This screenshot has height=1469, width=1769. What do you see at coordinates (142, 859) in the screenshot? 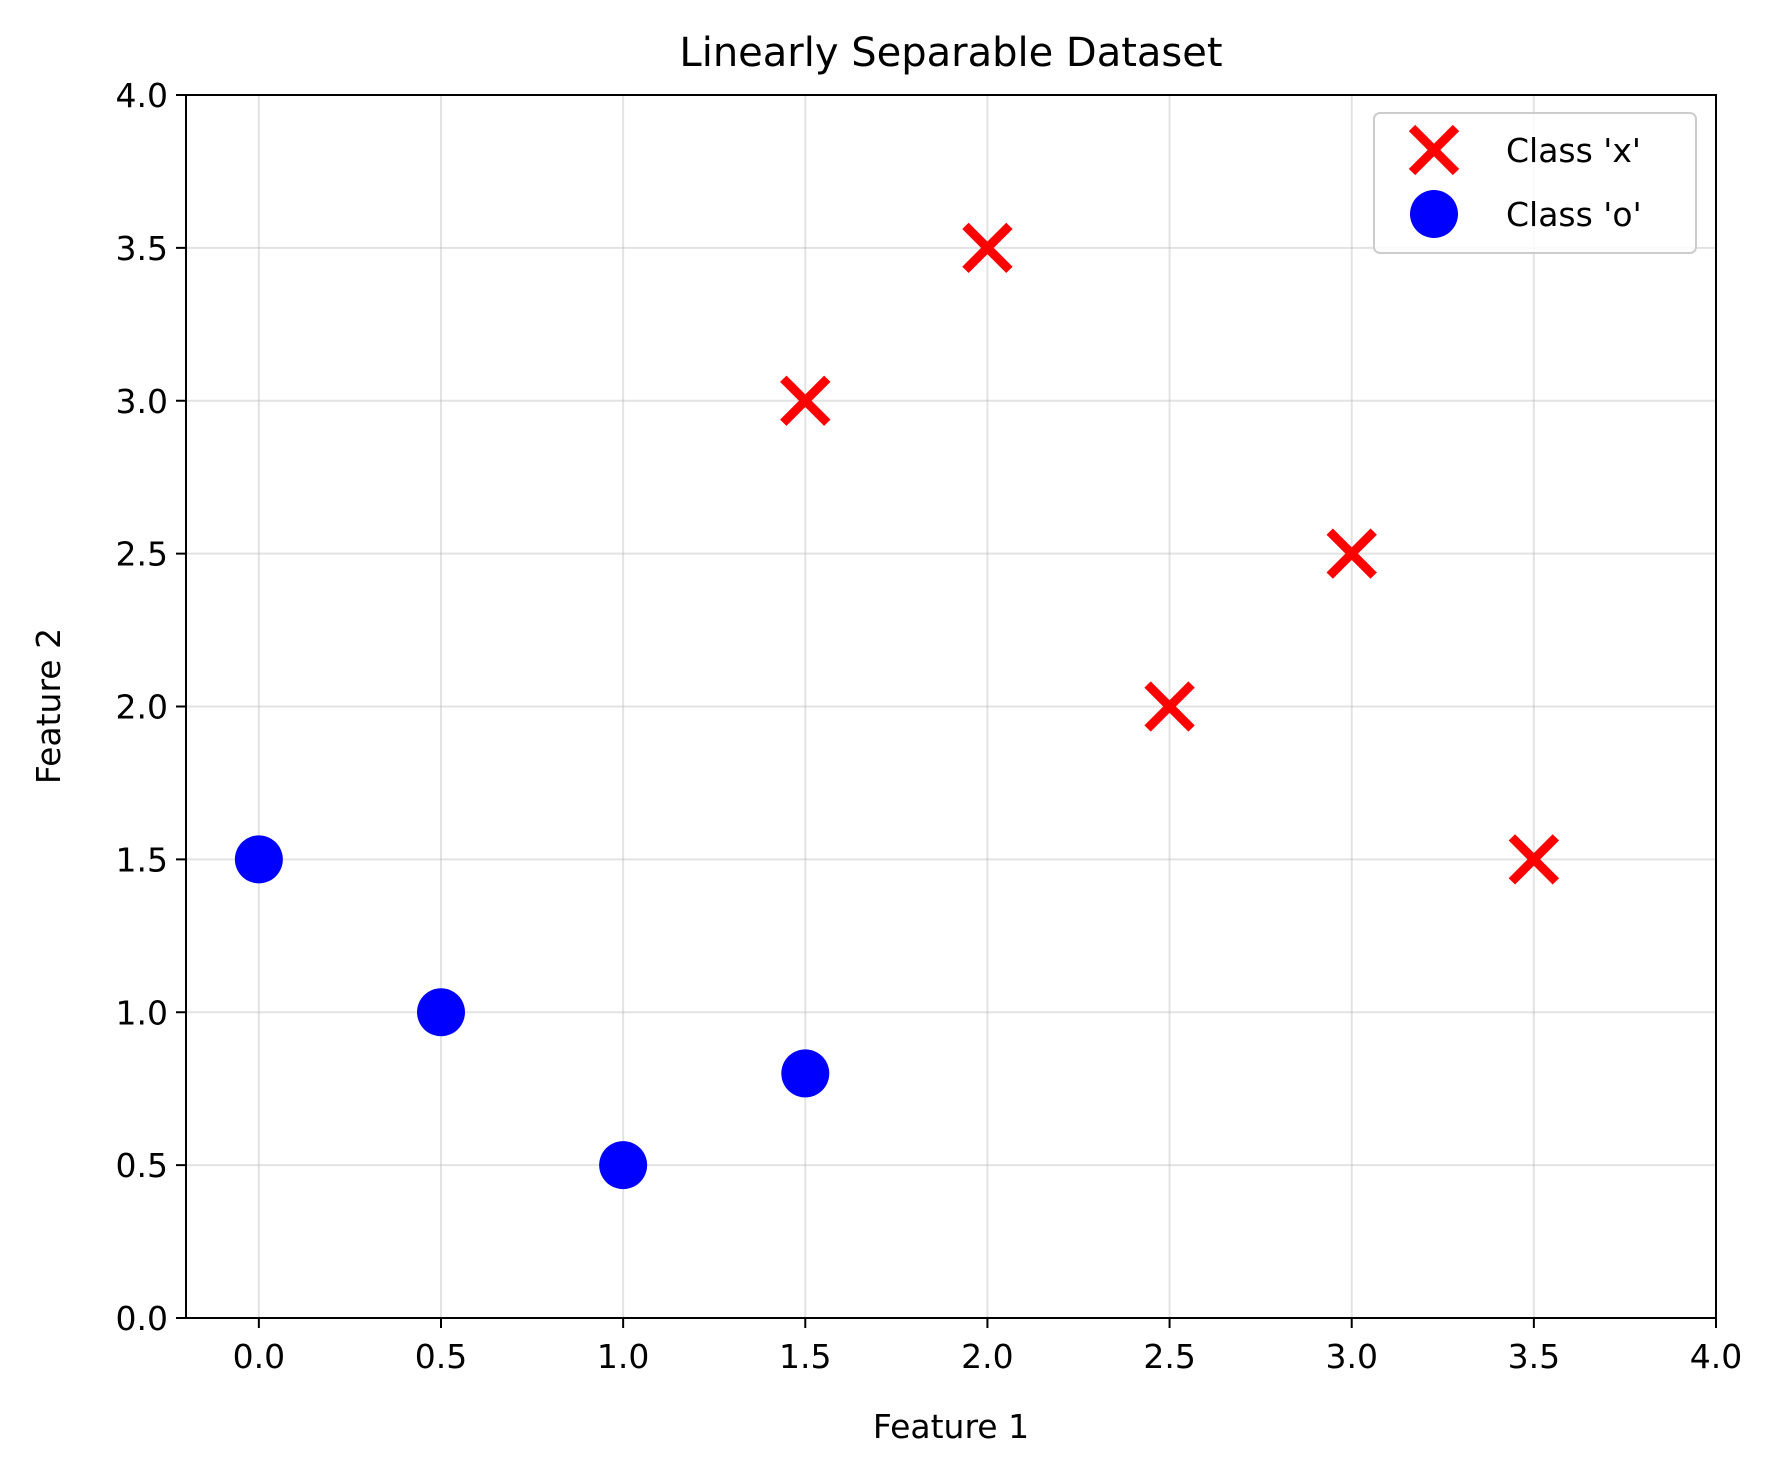
I see `y-tick-label: 1.5` at bounding box center [142, 859].